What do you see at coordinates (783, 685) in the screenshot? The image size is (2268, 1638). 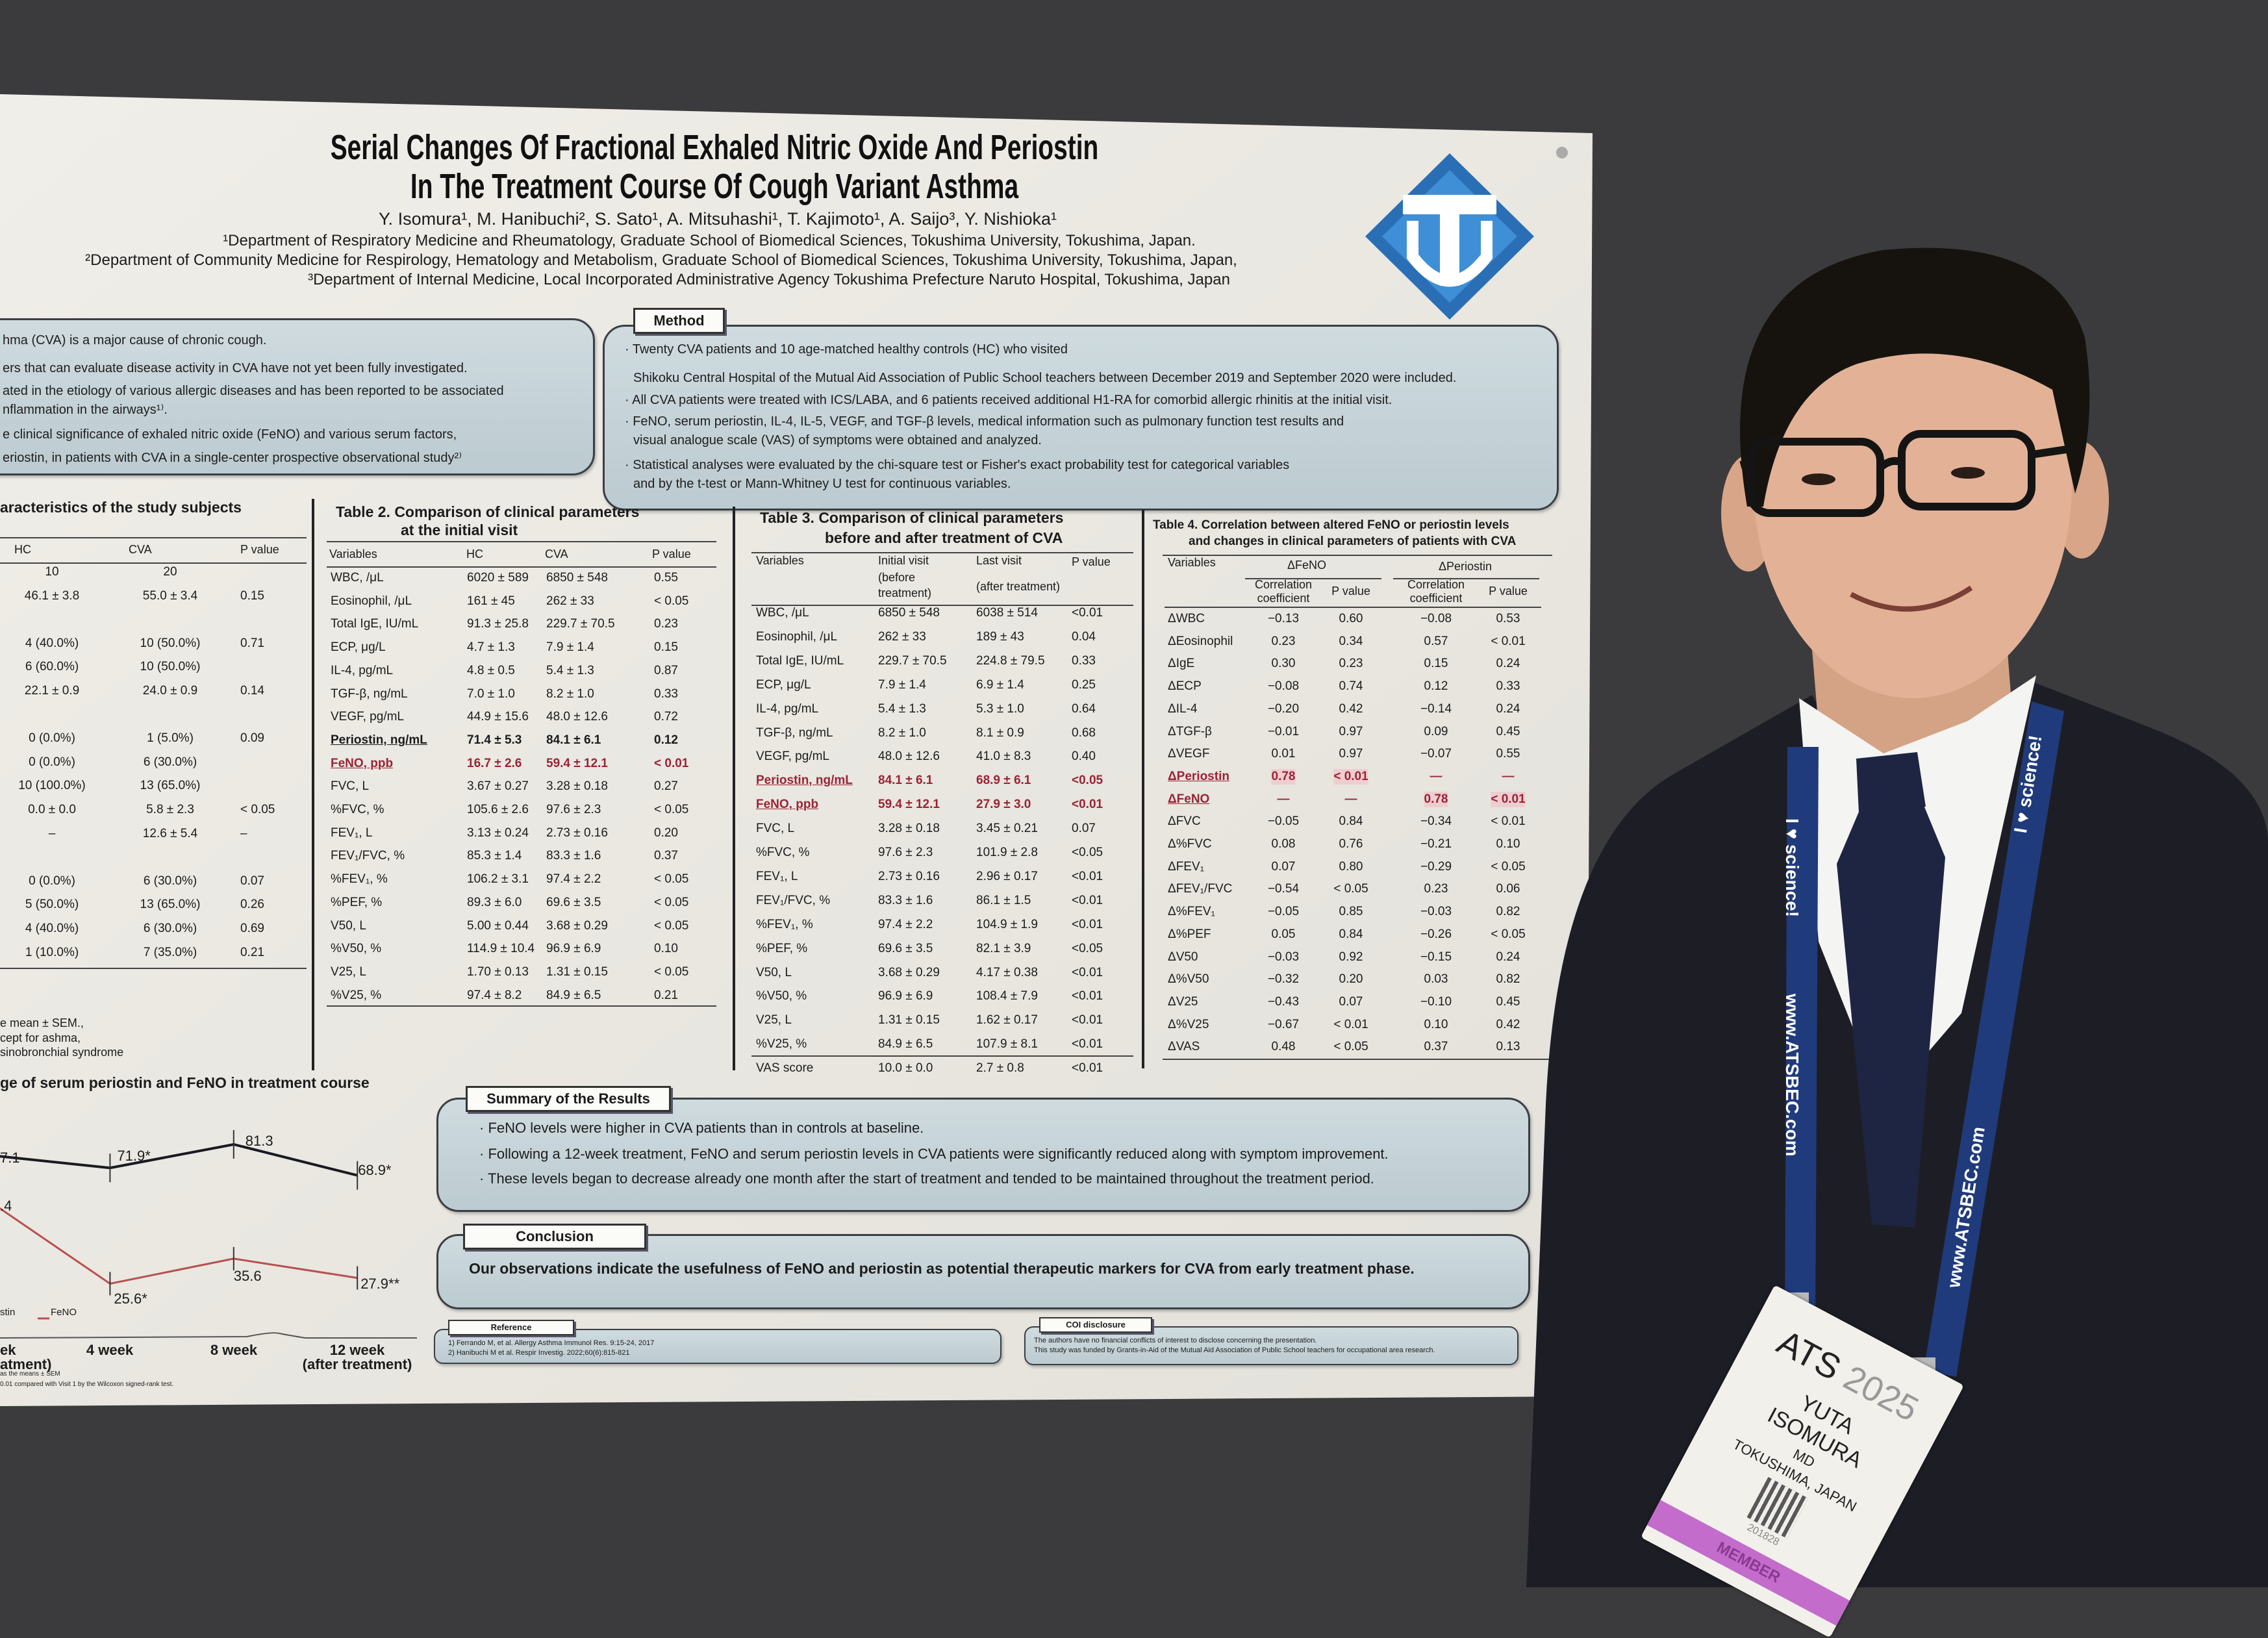 I see `table3-cell: ECP, μg/L` at bounding box center [783, 685].